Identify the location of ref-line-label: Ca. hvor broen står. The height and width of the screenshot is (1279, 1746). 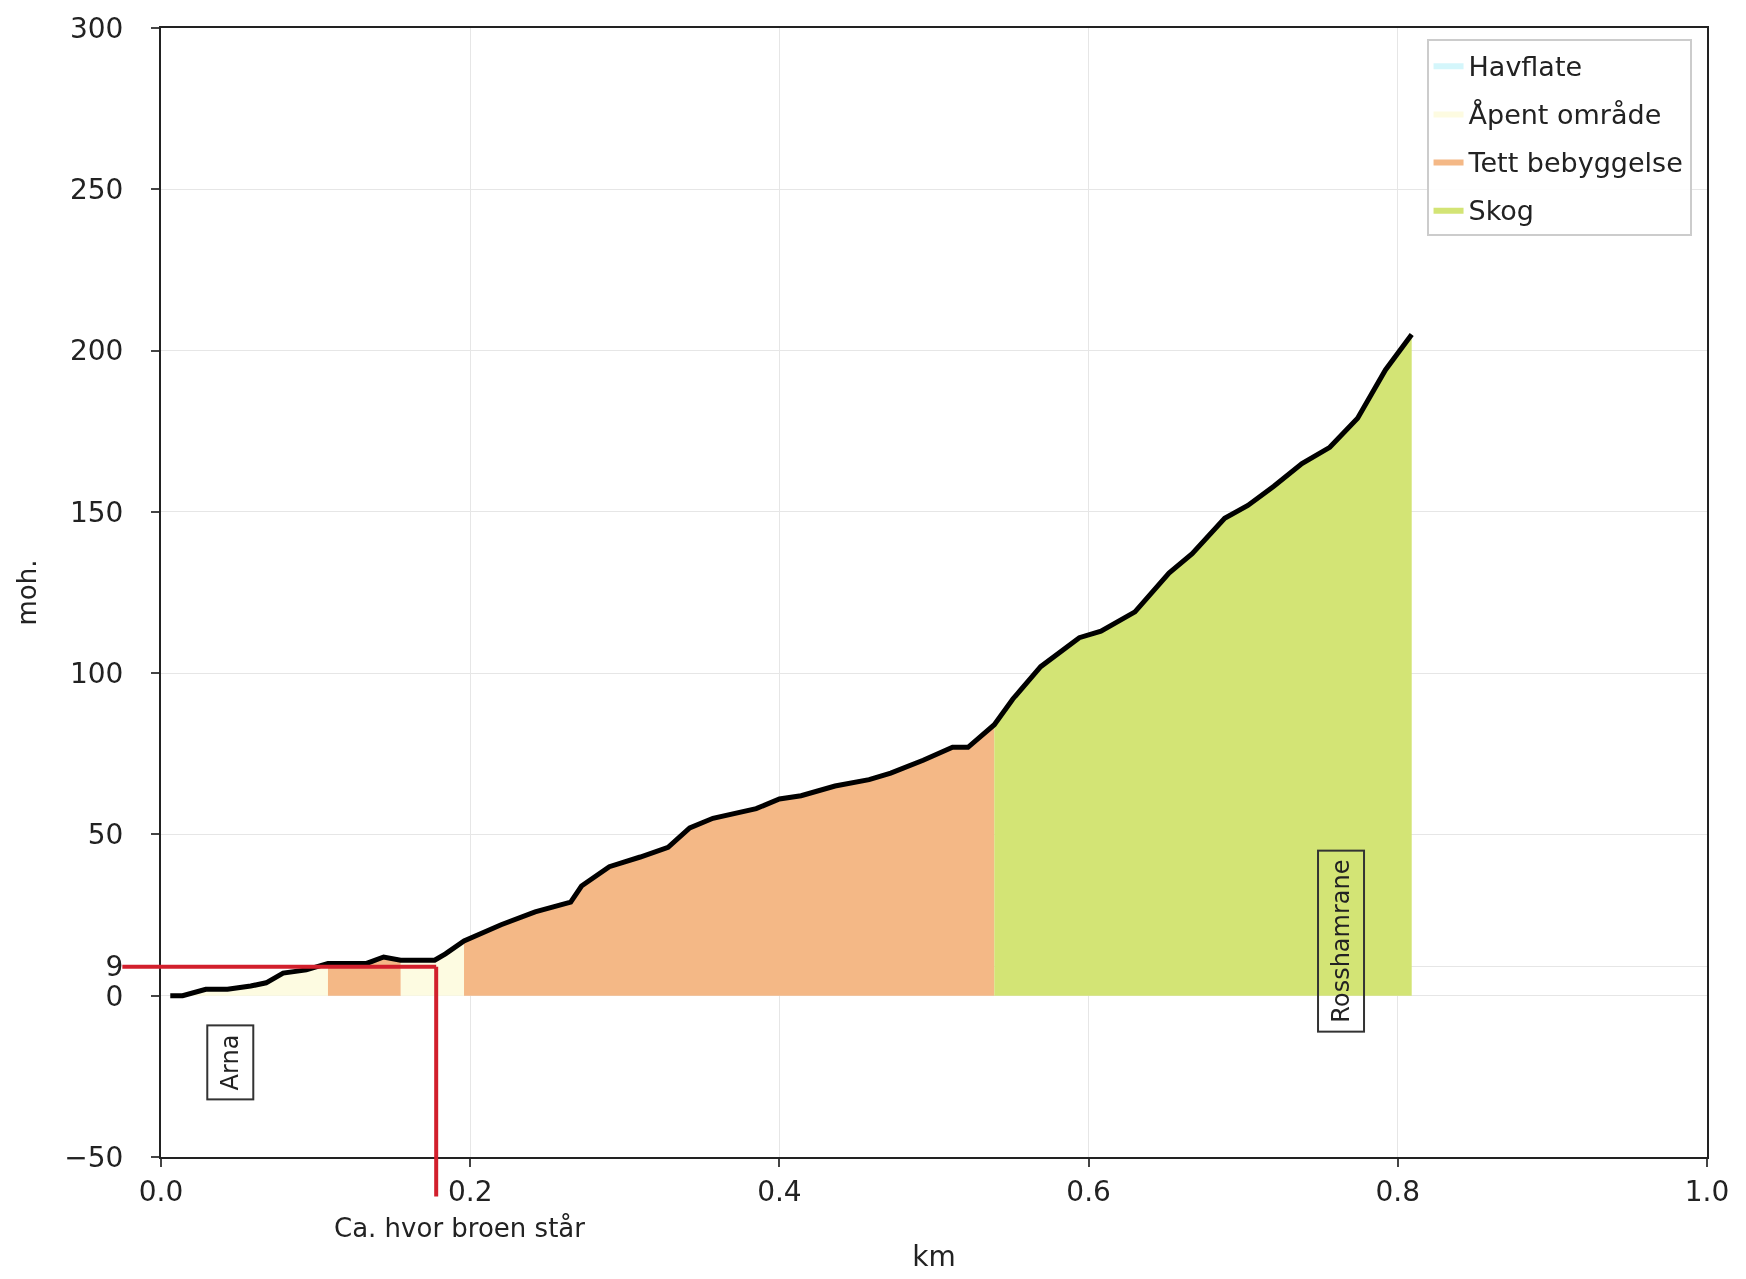
(460, 1228).